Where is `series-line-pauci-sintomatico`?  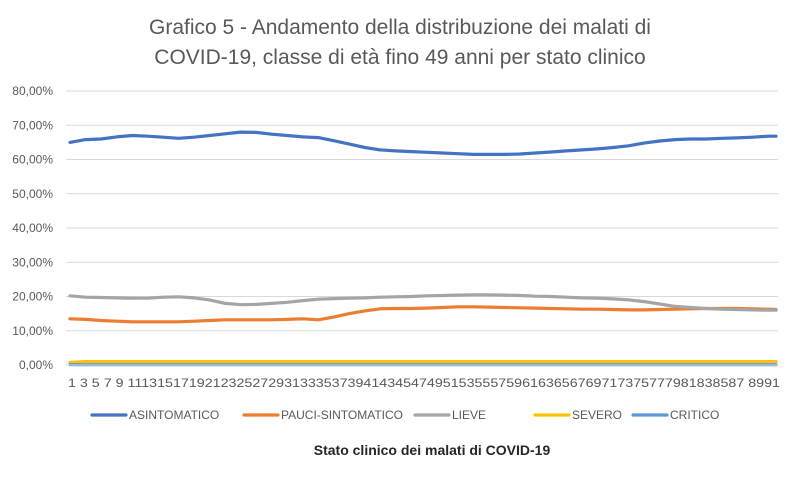 series-line-pauci-sintomatico is located at coordinates (423, 314).